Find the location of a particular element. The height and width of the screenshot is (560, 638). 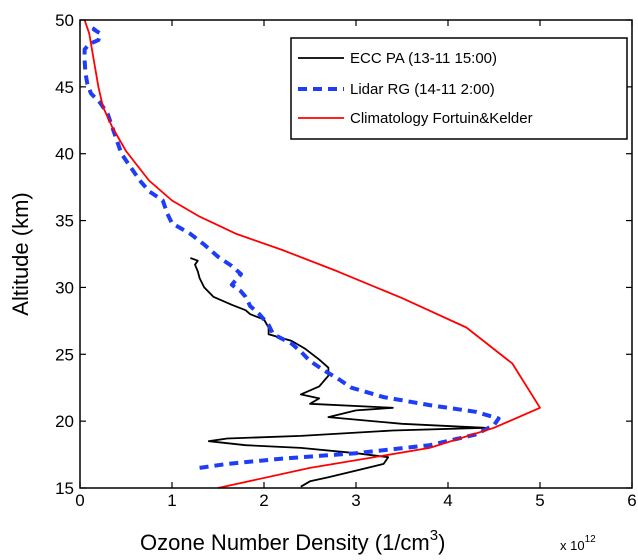

x-axis-label-close: ) is located at coordinates (441, 542).